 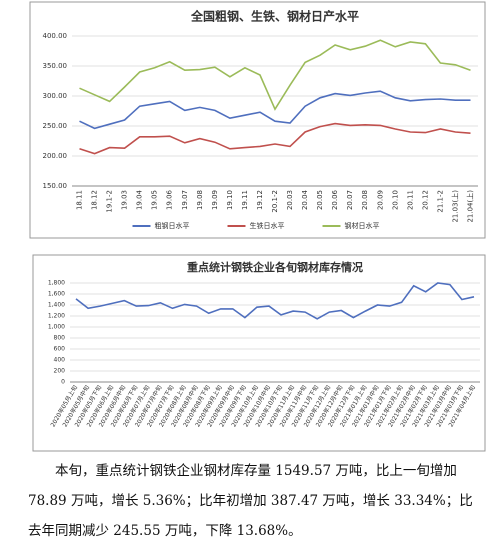 What do you see at coordinates (55, 156) in the screenshot?
I see `y-tick-label: 200.00` at bounding box center [55, 156].